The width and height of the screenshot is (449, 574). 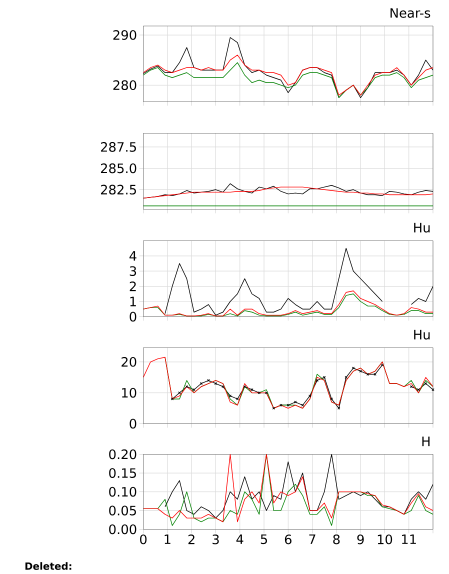 What do you see at coordinates (240, 539) in the screenshot?
I see `x-tick-label: 4` at bounding box center [240, 539].